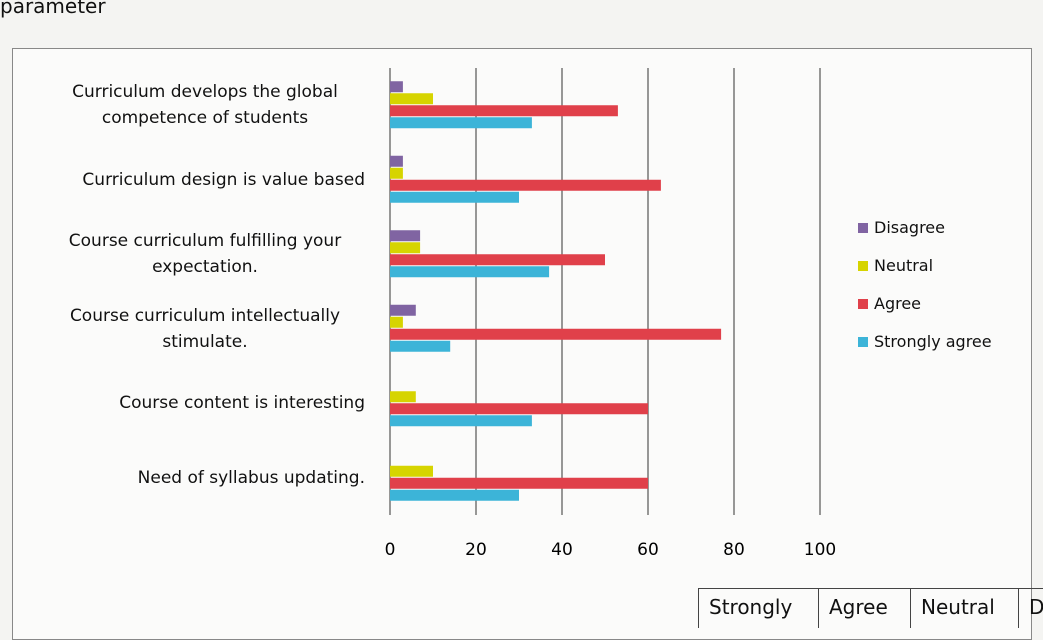  What do you see at coordinates (648, 550) in the screenshot?
I see `x-tick-label: 60` at bounding box center [648, 550].